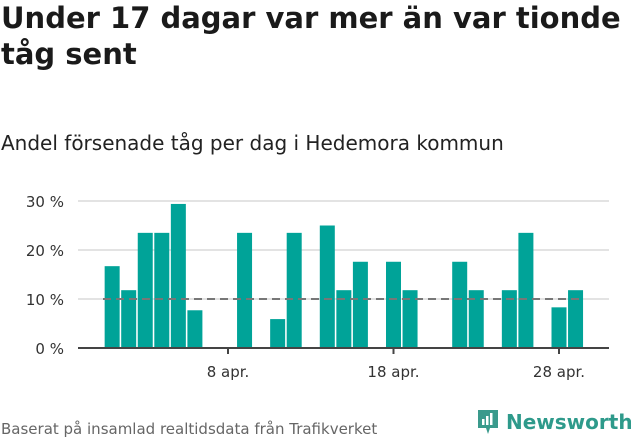  I want to click on newsworthy-logo: Newsworthy, so click(553, 422).